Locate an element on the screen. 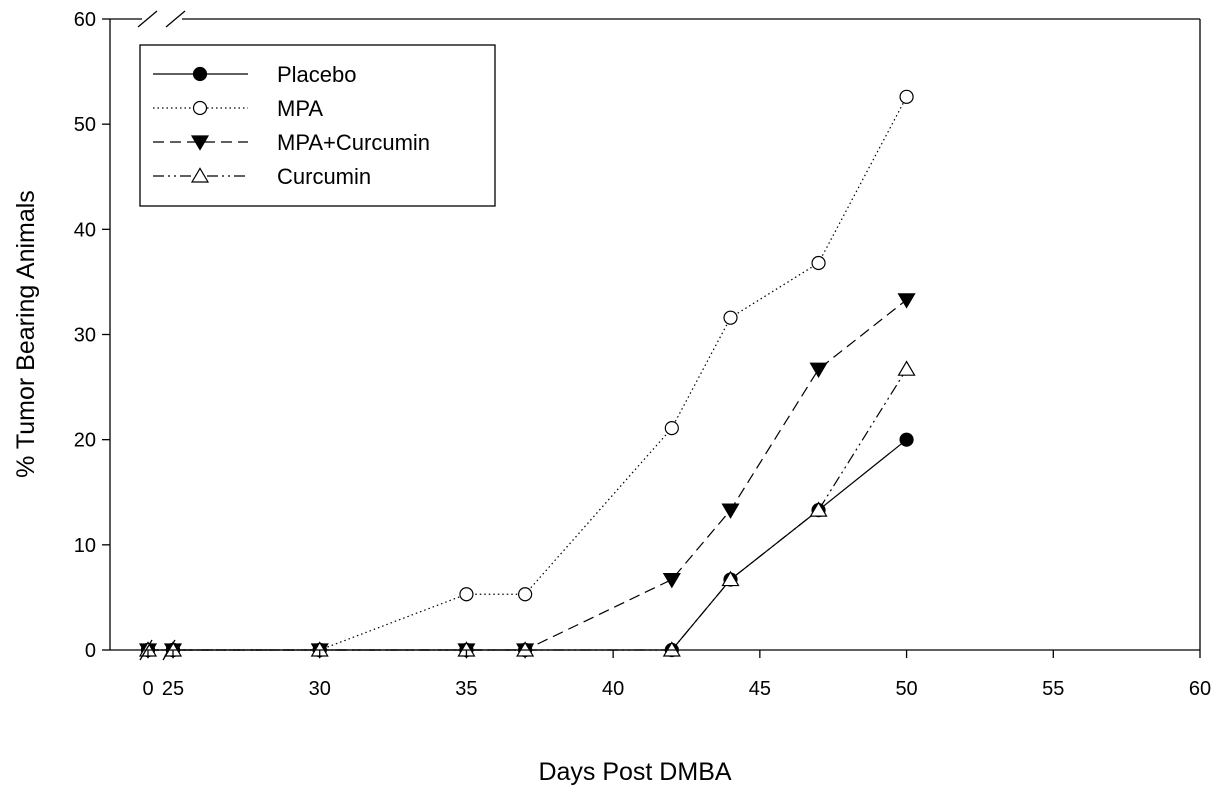 Image resolution: width=1232 pixels, height=793 pixels. x-tick-label: 50 is located at coordinates (906, 689).